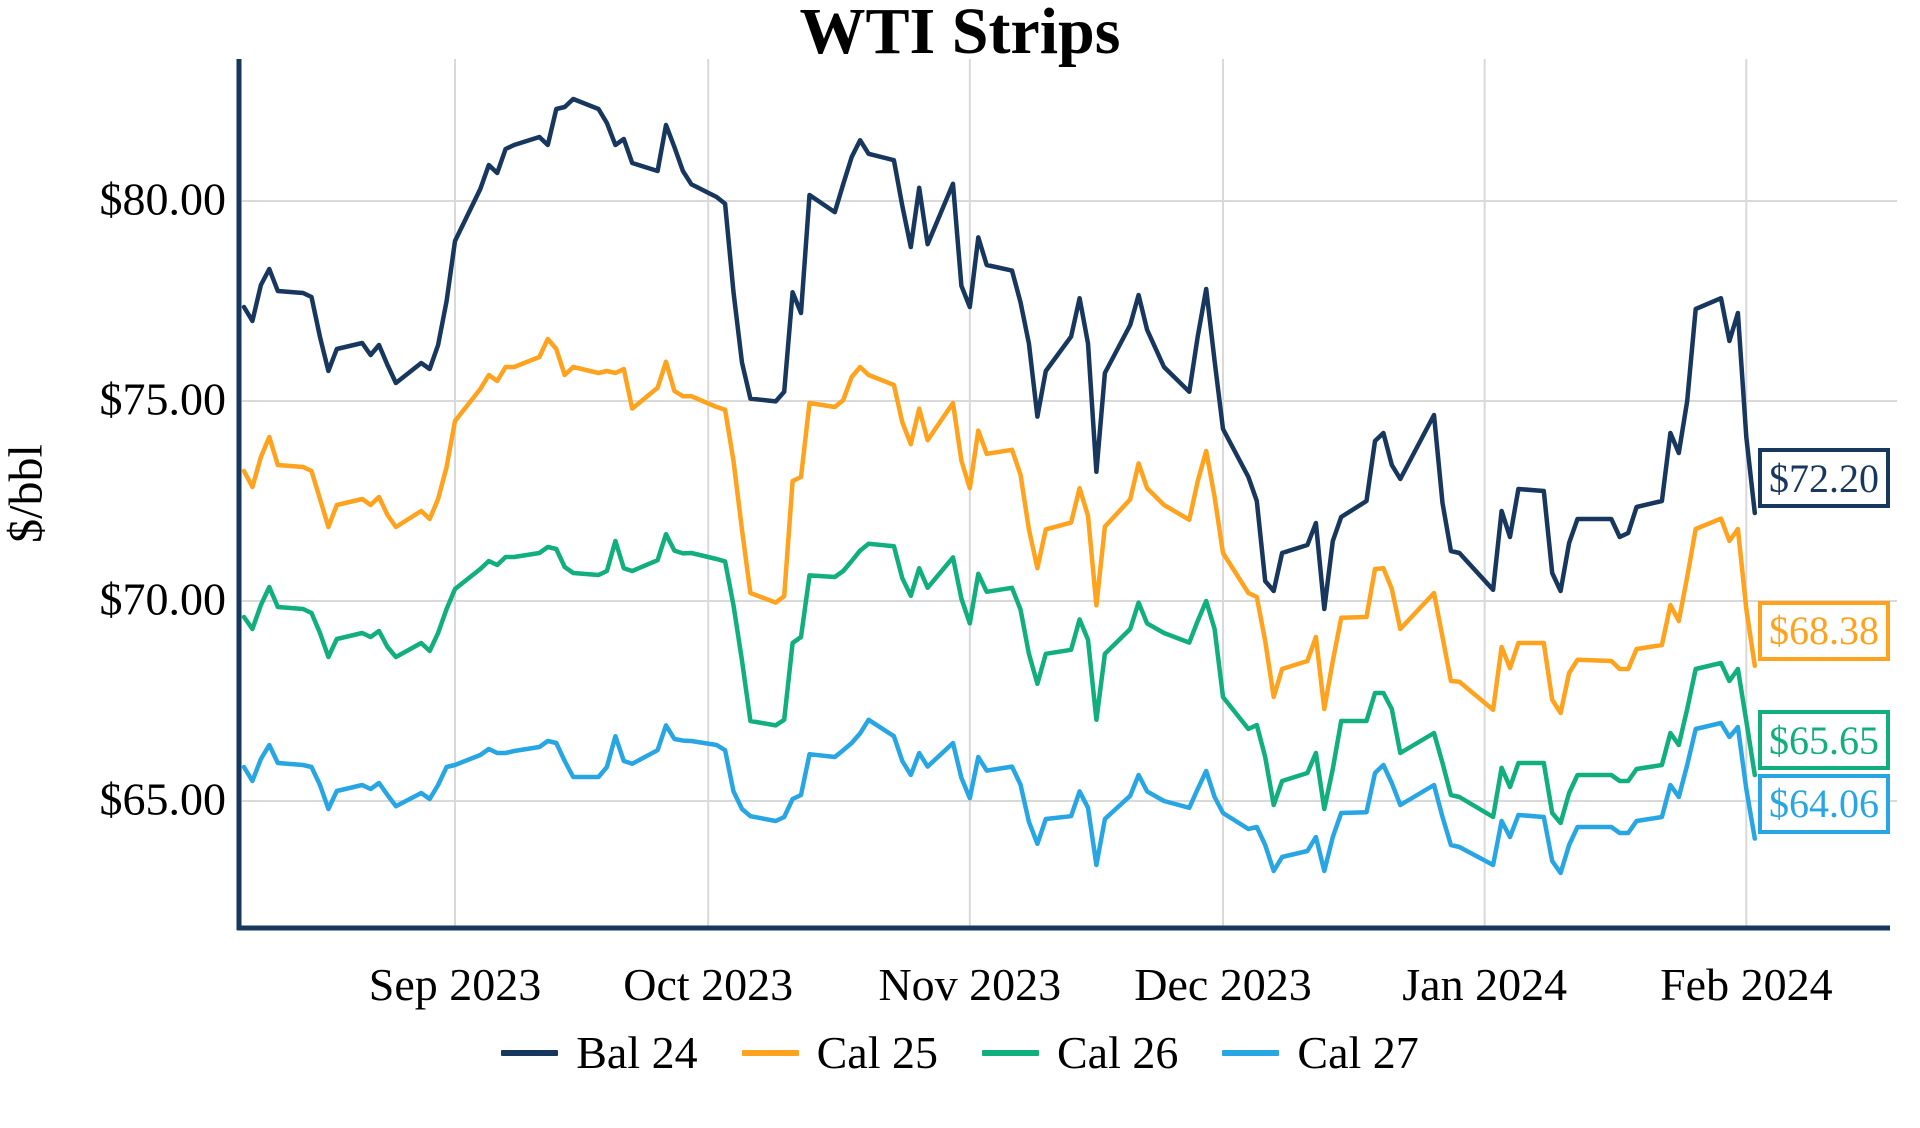 The height and width of the screenshot is (1128, 1920). I want to click on x-axis-label-nov-2023: Nov 2023, so click(970, 984).